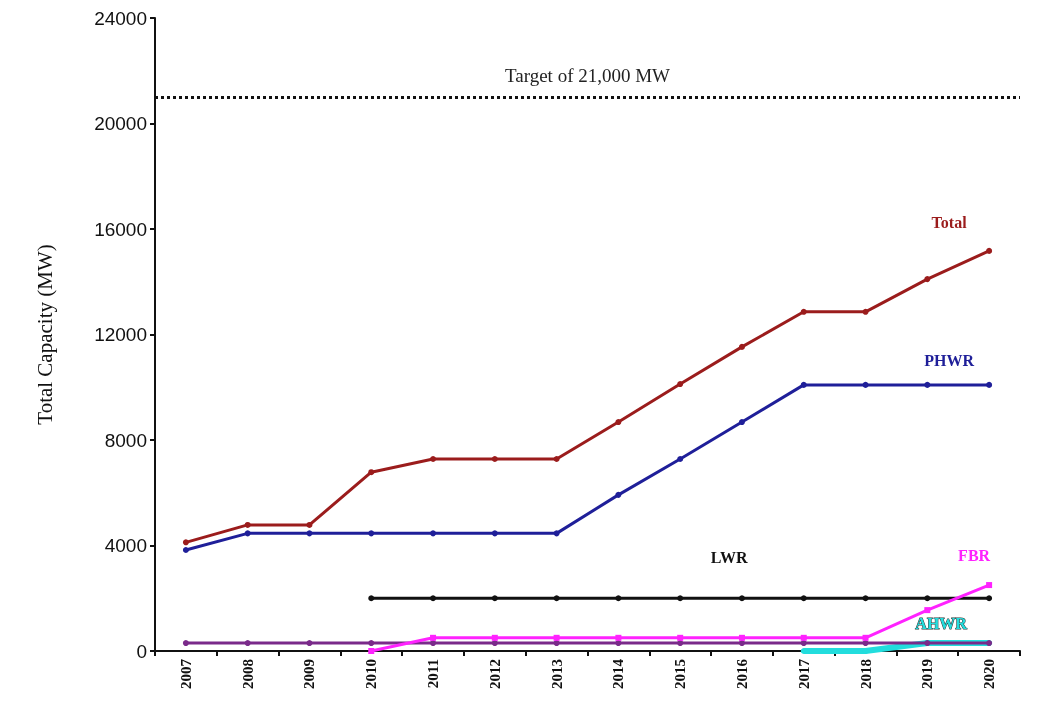 Image resolution: width=1040 pixels, height=719 pixels. What do you see at coordinates (729, 557) in the screenshot?
I see `series-label: LWR` at bounding box center [729, 557].